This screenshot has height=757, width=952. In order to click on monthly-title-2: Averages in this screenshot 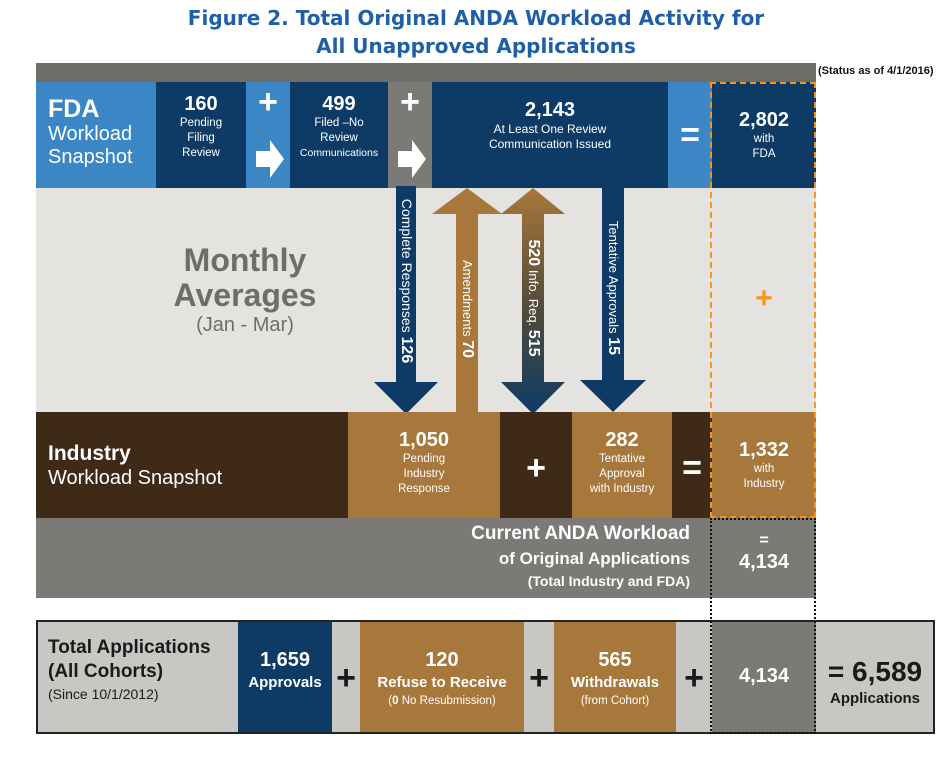, I will do `click(245, 295)`.